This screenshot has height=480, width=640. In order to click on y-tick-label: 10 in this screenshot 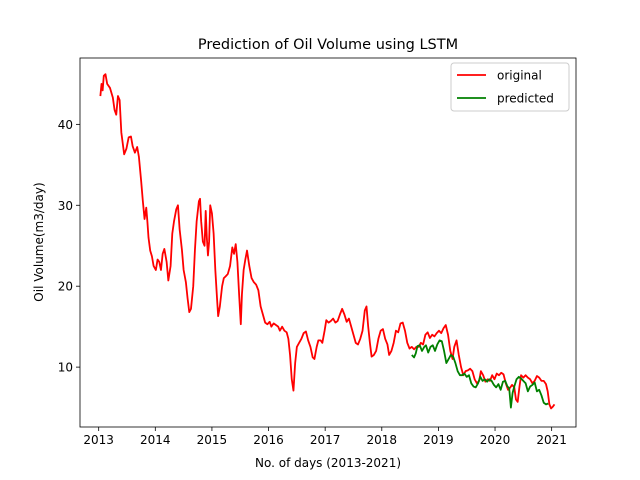, I will do `click(65, 368)`.